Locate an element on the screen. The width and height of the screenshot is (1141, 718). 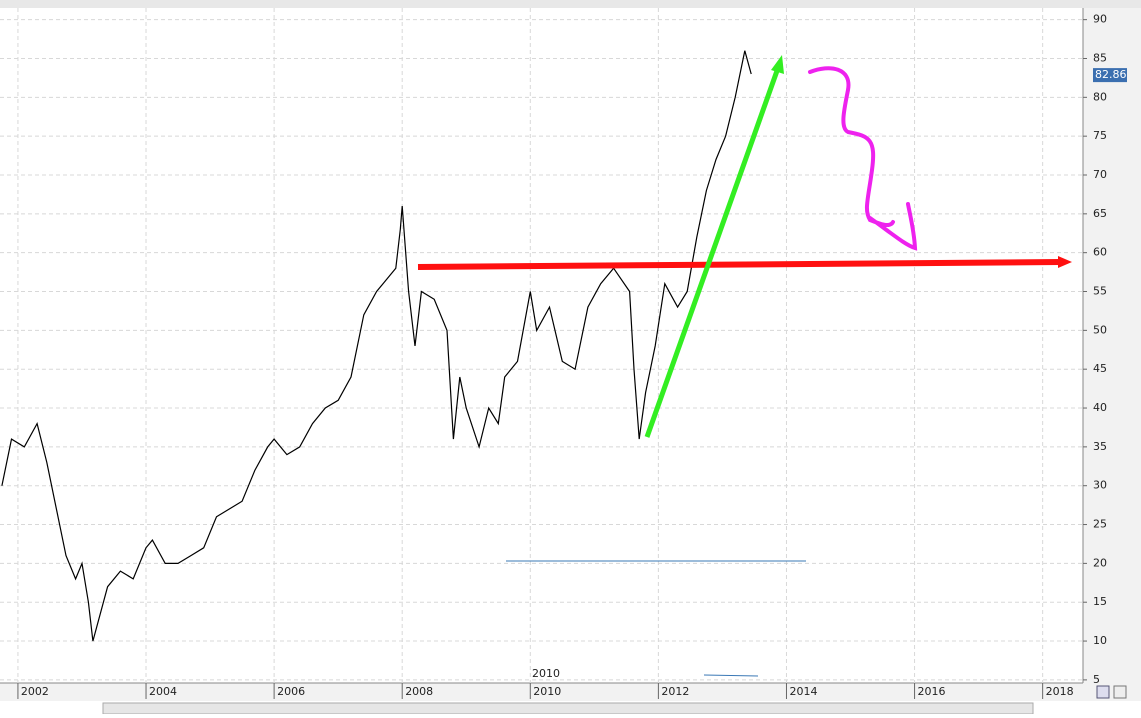
y-tick-label: 20 is located at coordinates (1100, 562).